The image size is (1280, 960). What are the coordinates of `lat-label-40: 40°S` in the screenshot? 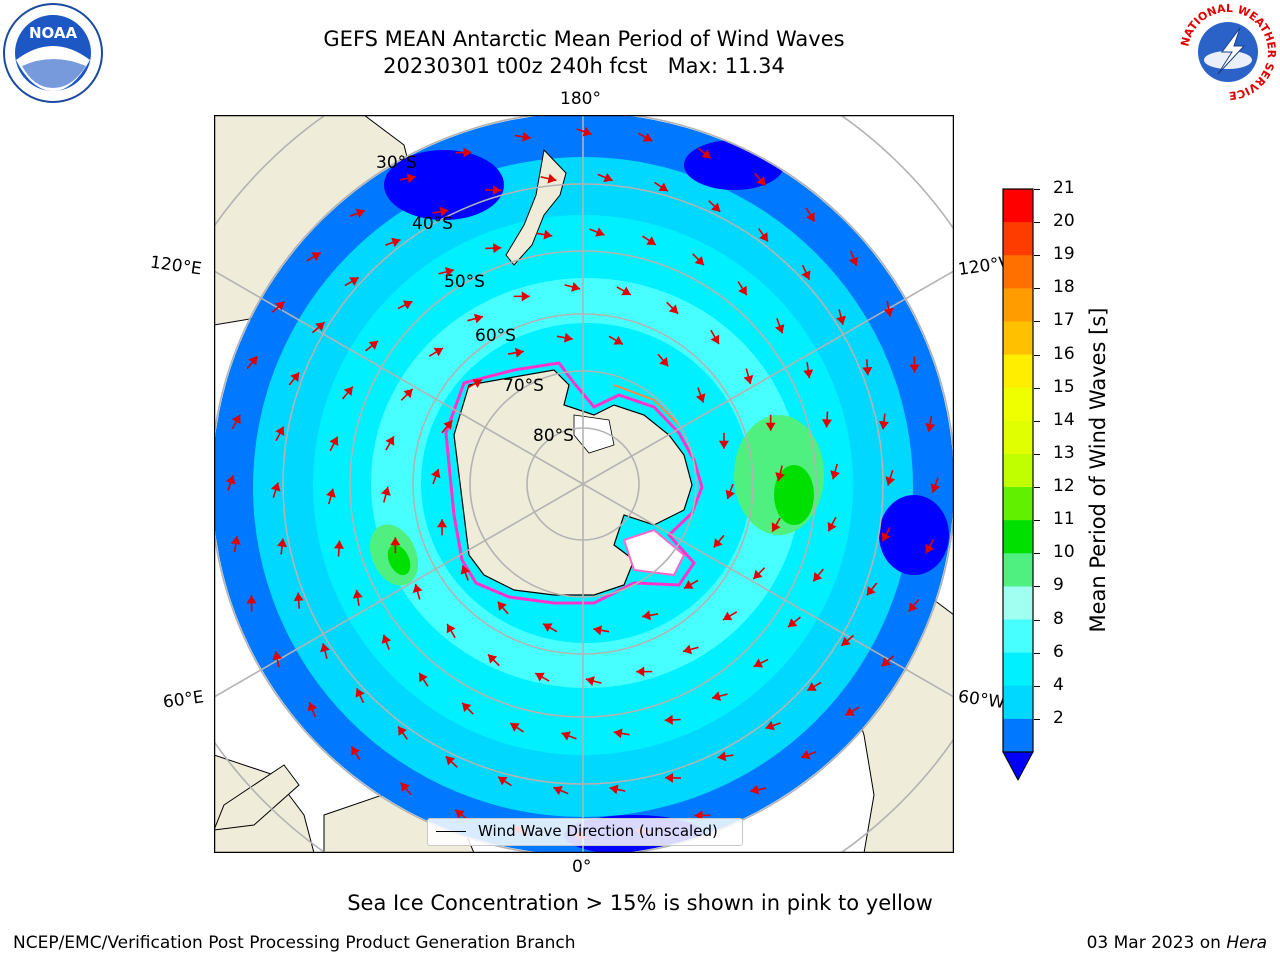 It's located at (432, 224).